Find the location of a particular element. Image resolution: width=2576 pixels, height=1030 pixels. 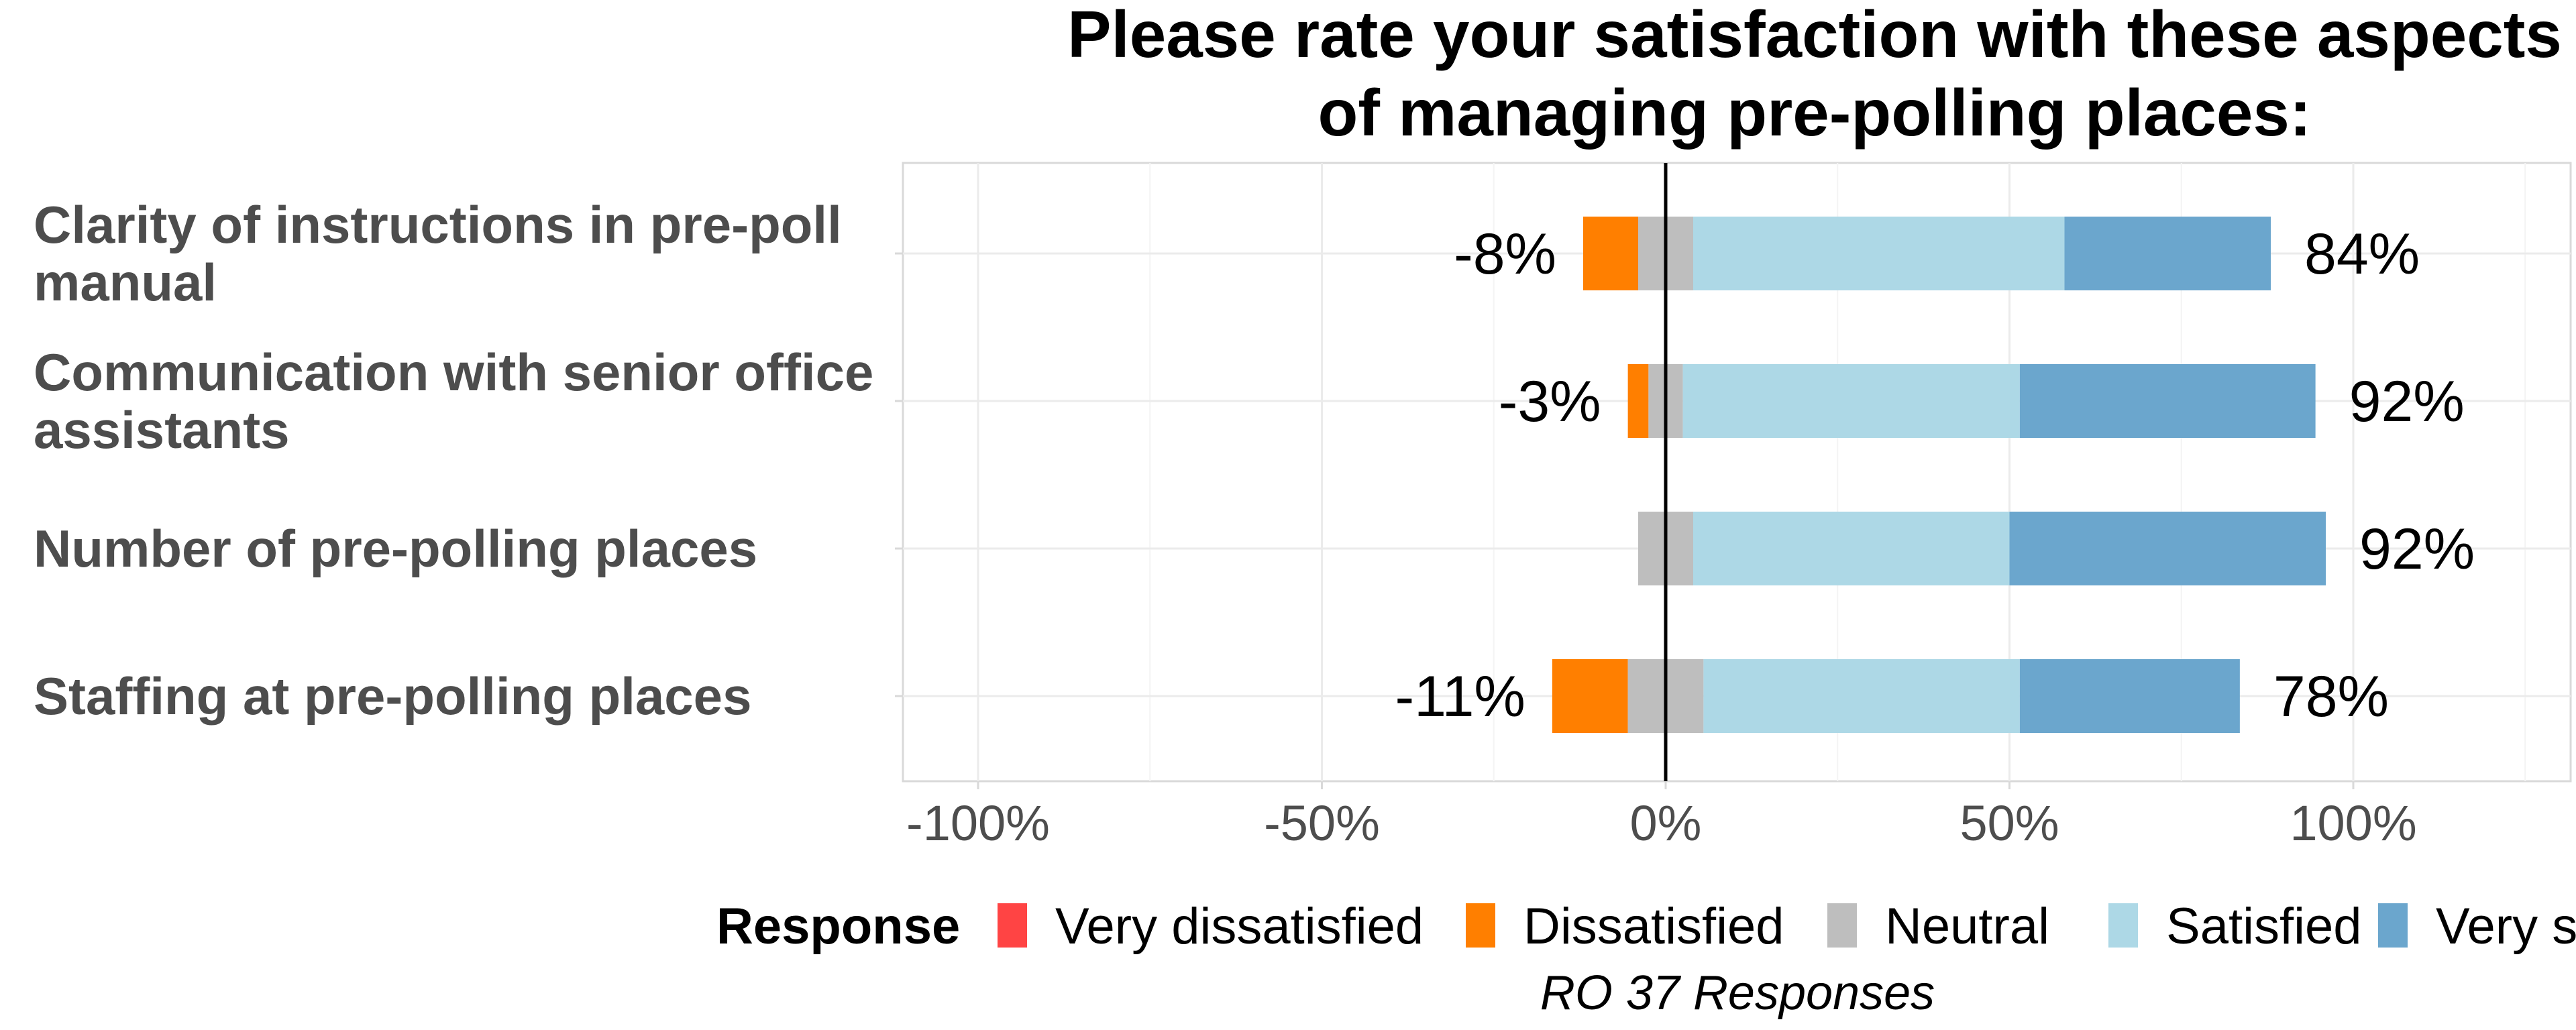

category-label: manual is located at coordinates (125, 282).